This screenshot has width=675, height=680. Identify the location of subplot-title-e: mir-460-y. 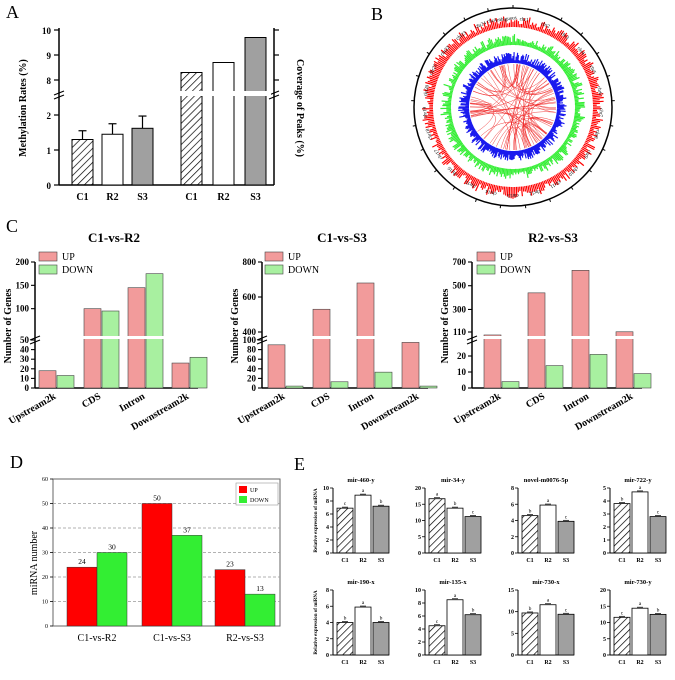
(361, 480).